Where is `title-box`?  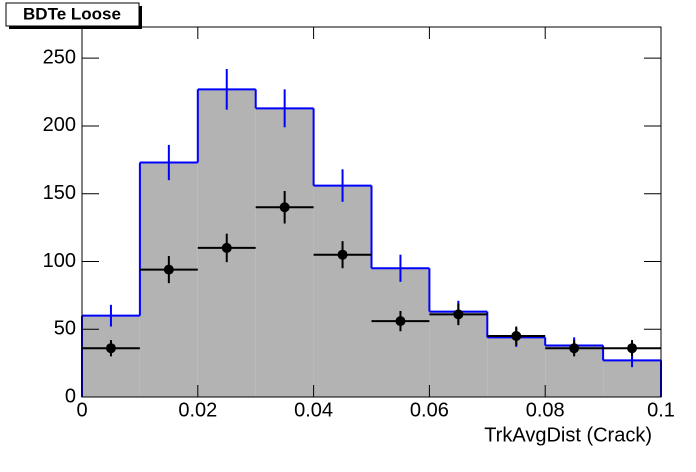 title-box is located at coordinates (72, 14).